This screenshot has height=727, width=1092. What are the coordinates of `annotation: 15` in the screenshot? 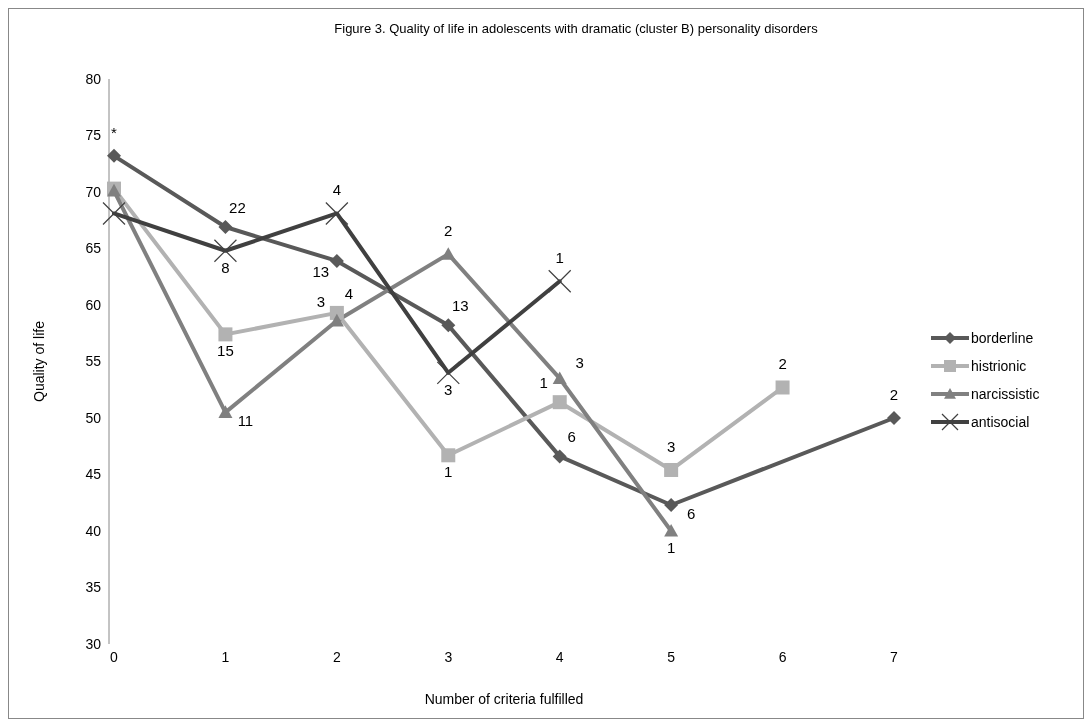 It's located at (225, 351).